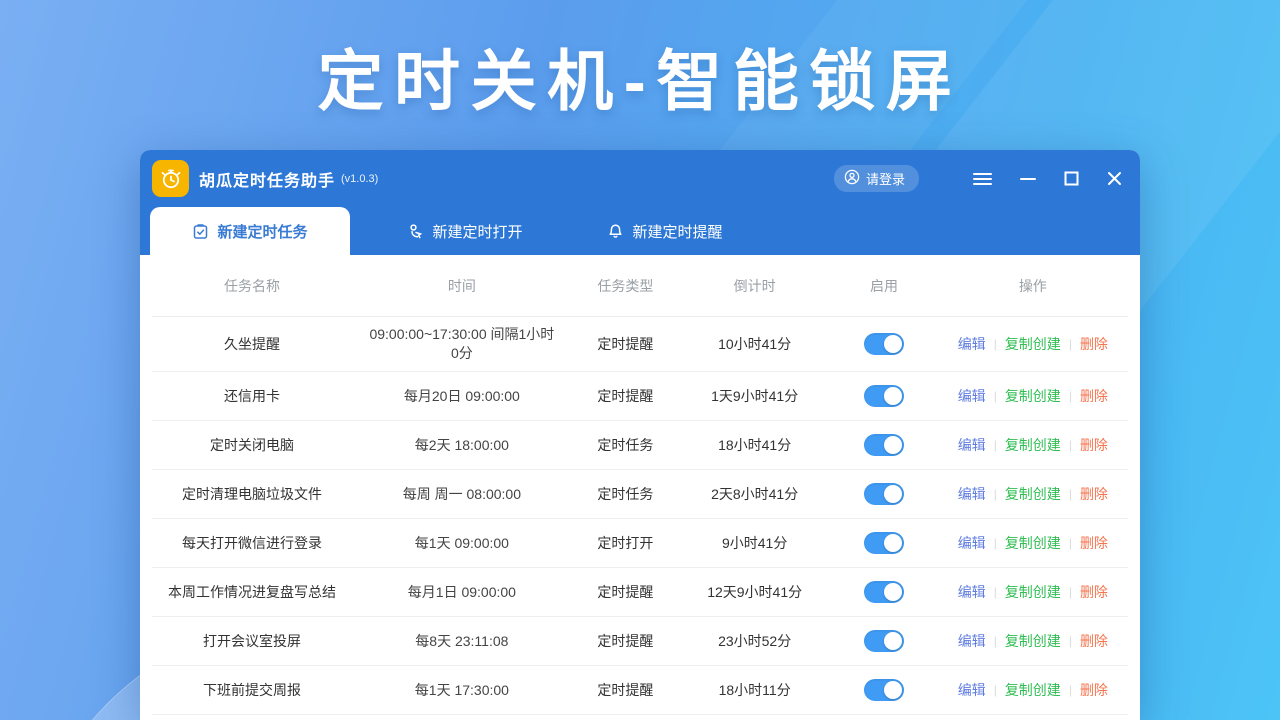  What do you see at coordinates (1028, 179) in the screenshot?
I see `minimize-icon` at bounding box center [1028, 179].